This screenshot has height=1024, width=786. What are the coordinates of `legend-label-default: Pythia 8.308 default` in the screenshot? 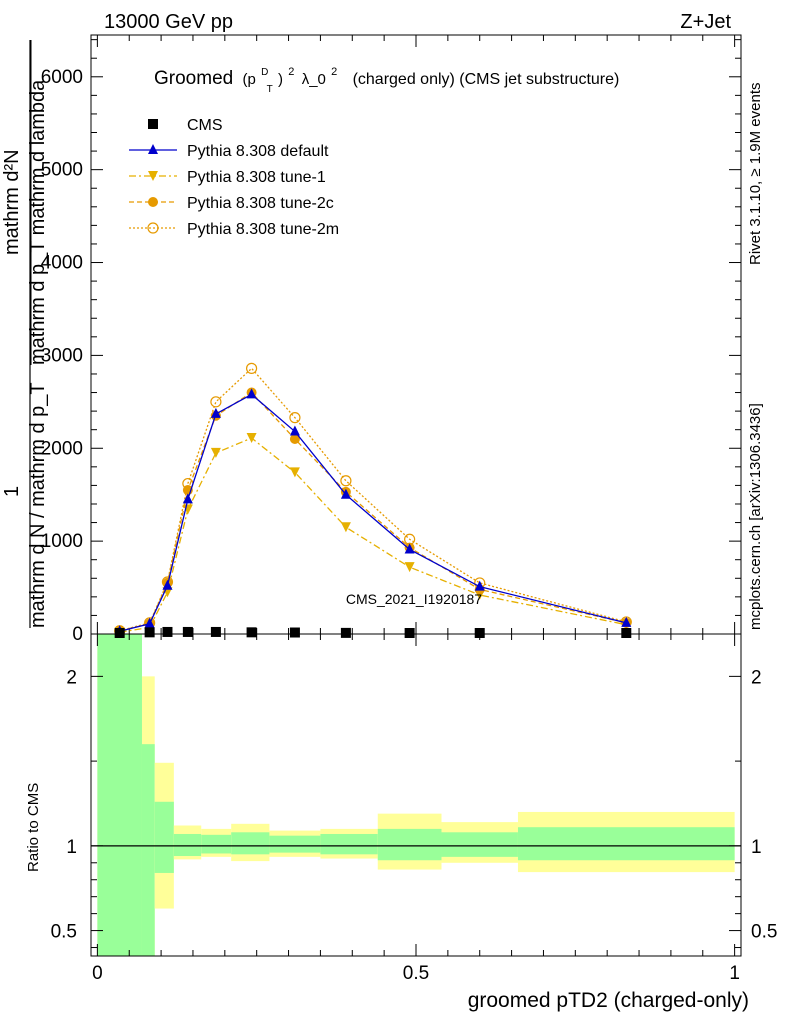 It's located at (258, 151).